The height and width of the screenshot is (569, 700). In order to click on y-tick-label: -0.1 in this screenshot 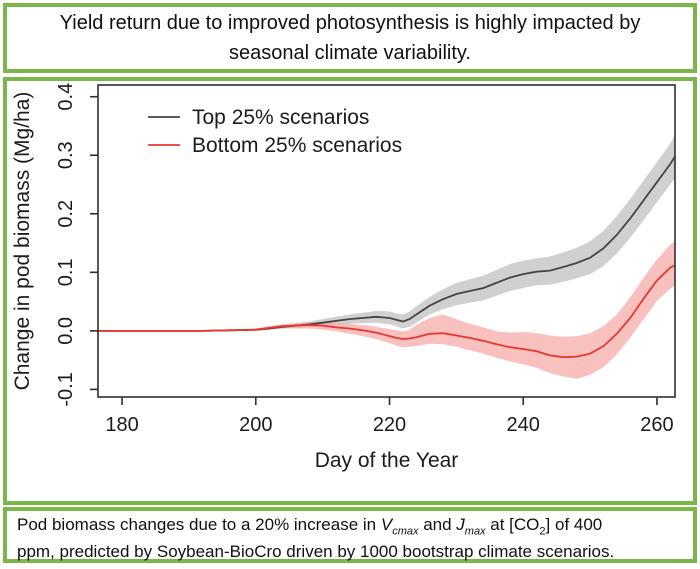, I will do `click(66, 389)`.